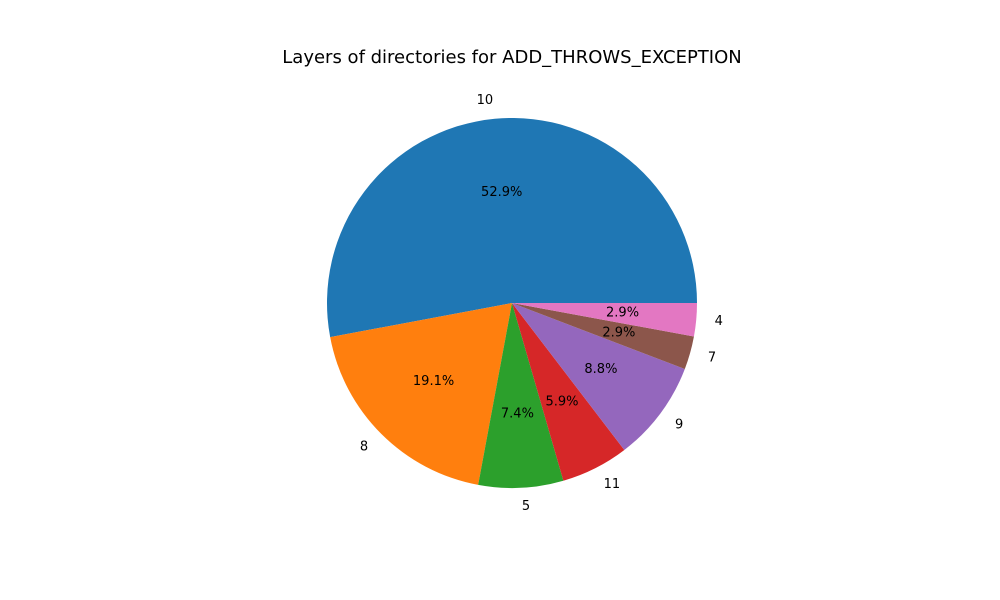  I want to click on slice-label-9: 9, so click(679, 424).